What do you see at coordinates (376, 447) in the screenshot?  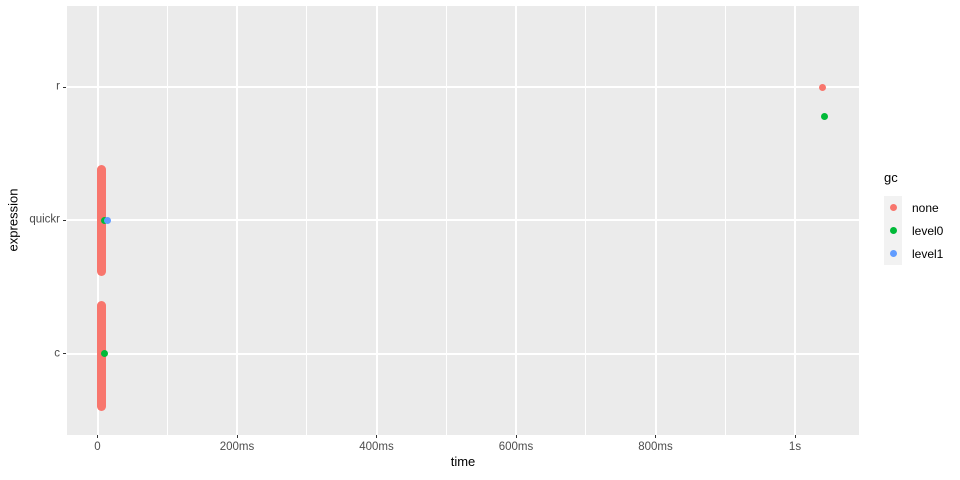 I see `x-tick-label: 400ms` at bounding box center [376, 447].